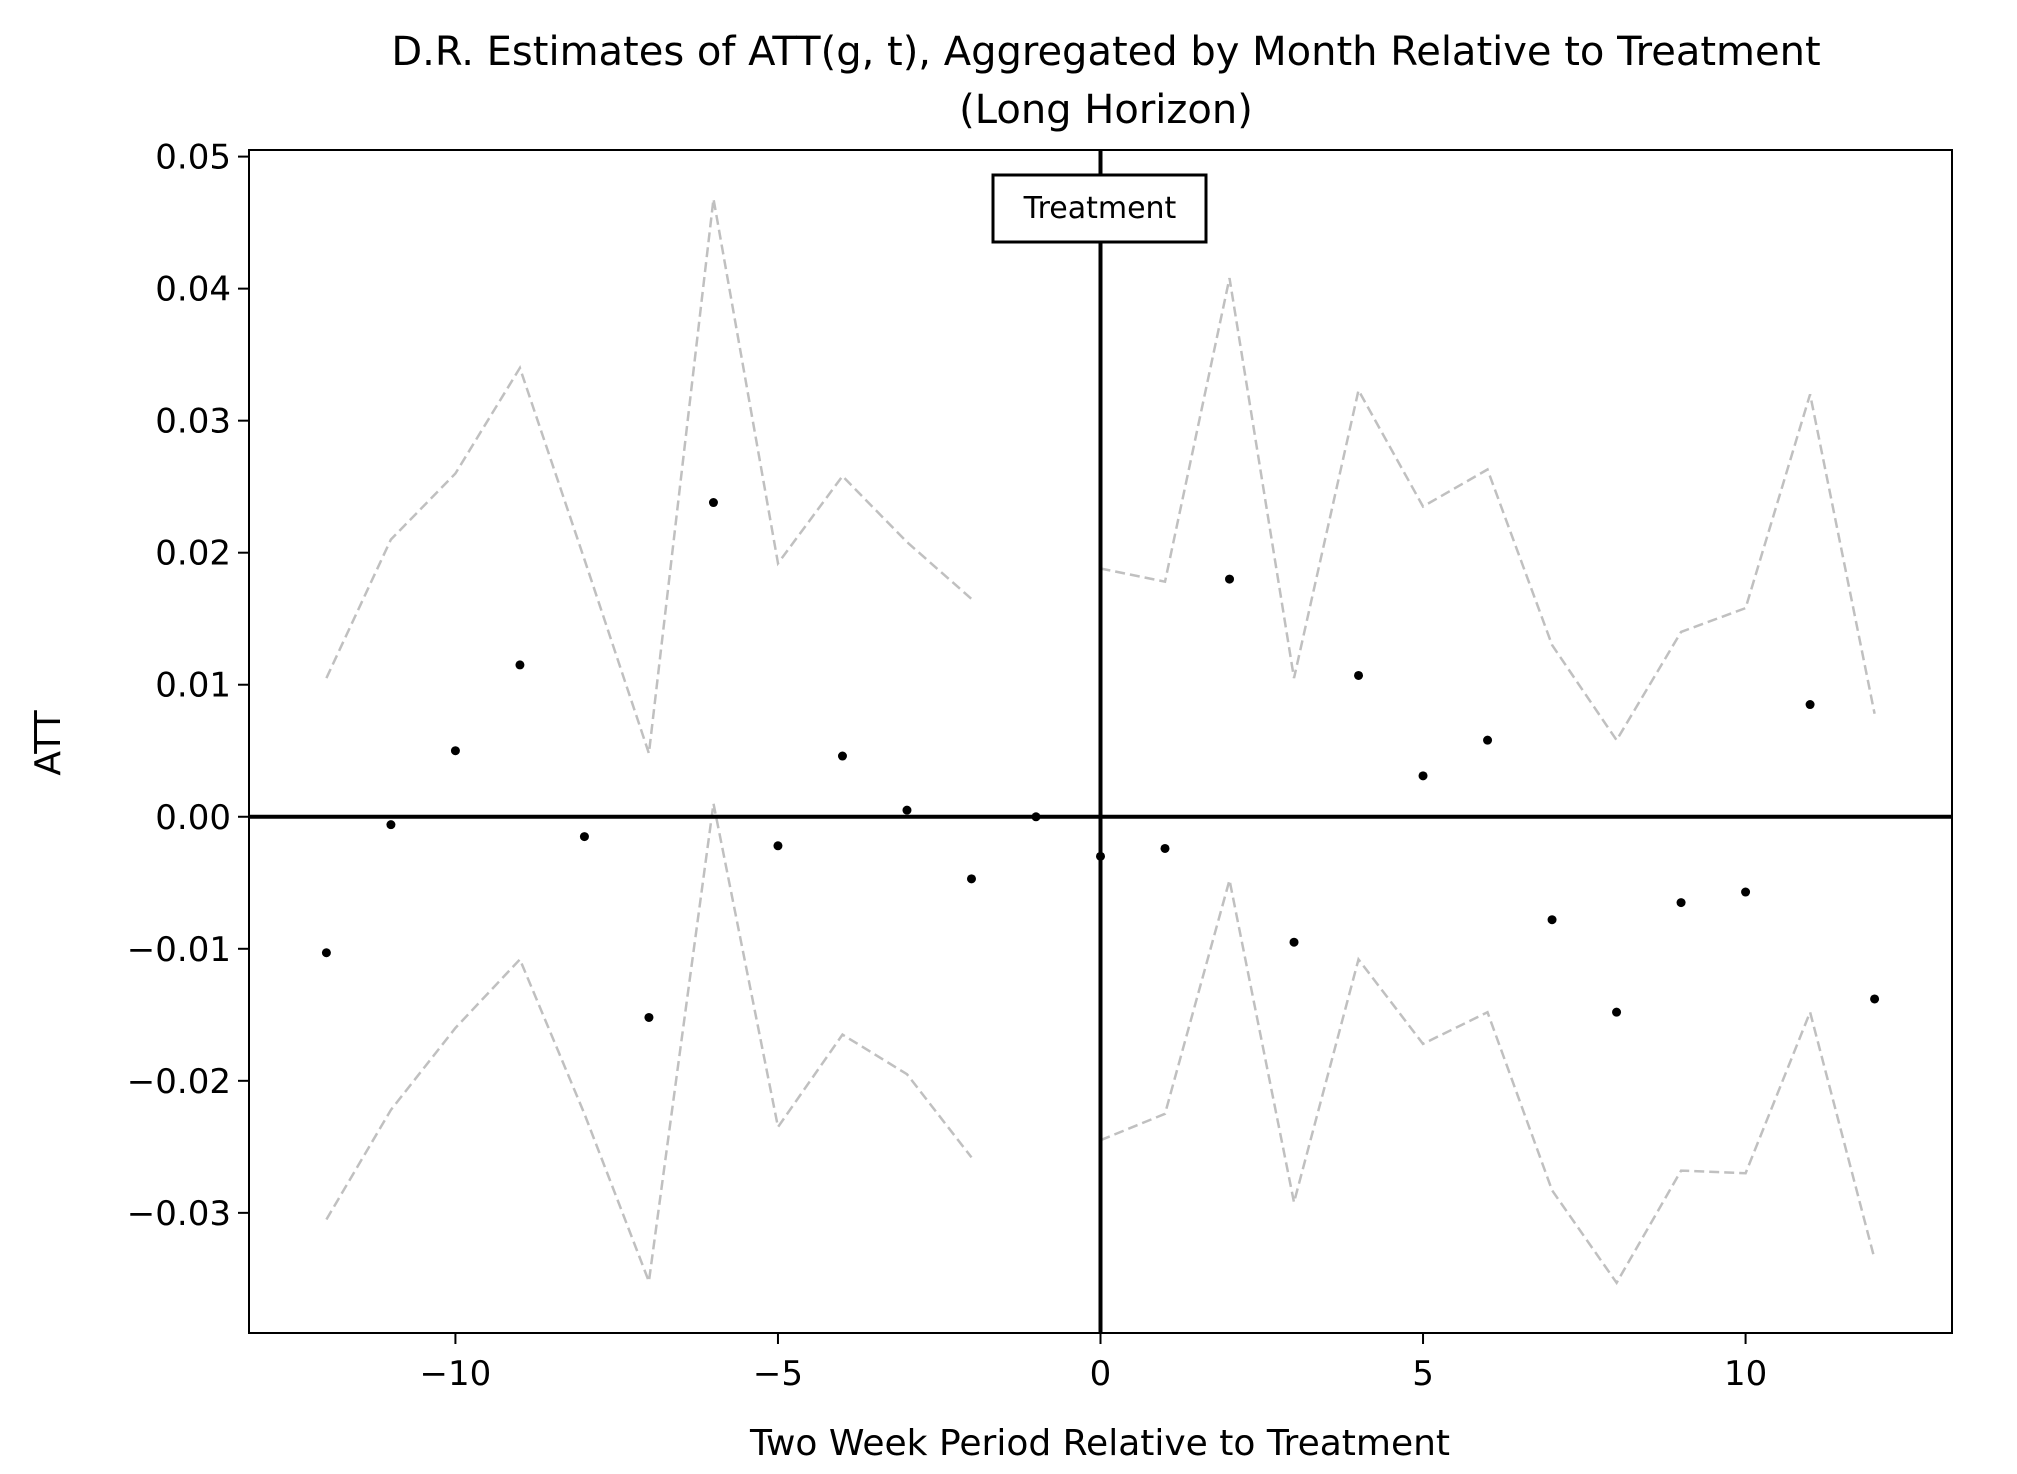  I want to click on ci-upper-pre, so click(649, 476).